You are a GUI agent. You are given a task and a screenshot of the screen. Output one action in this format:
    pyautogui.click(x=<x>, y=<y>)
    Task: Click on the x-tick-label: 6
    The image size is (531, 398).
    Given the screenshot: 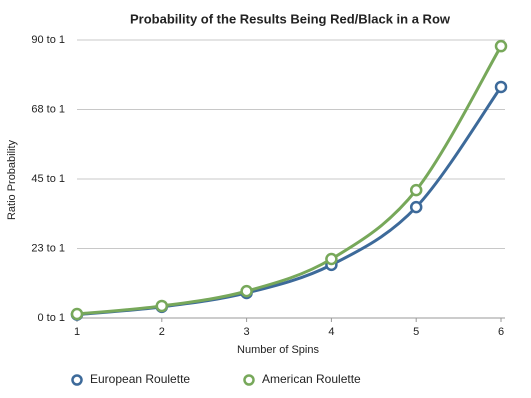 What is the action you would take?
    pyautogui.click(x=501, y=332)
    